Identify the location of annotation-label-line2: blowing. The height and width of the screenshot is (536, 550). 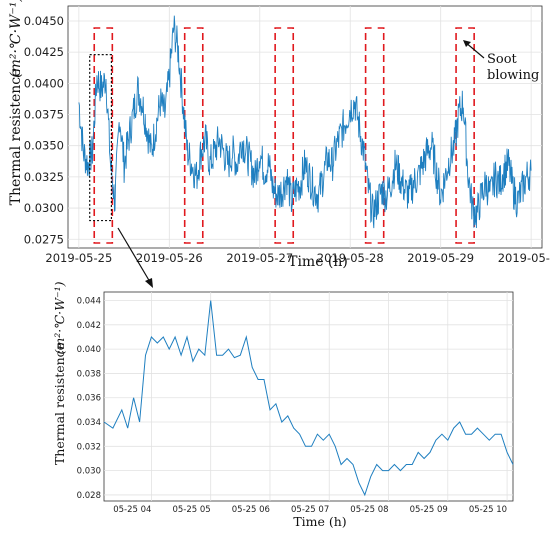
(513, 75).